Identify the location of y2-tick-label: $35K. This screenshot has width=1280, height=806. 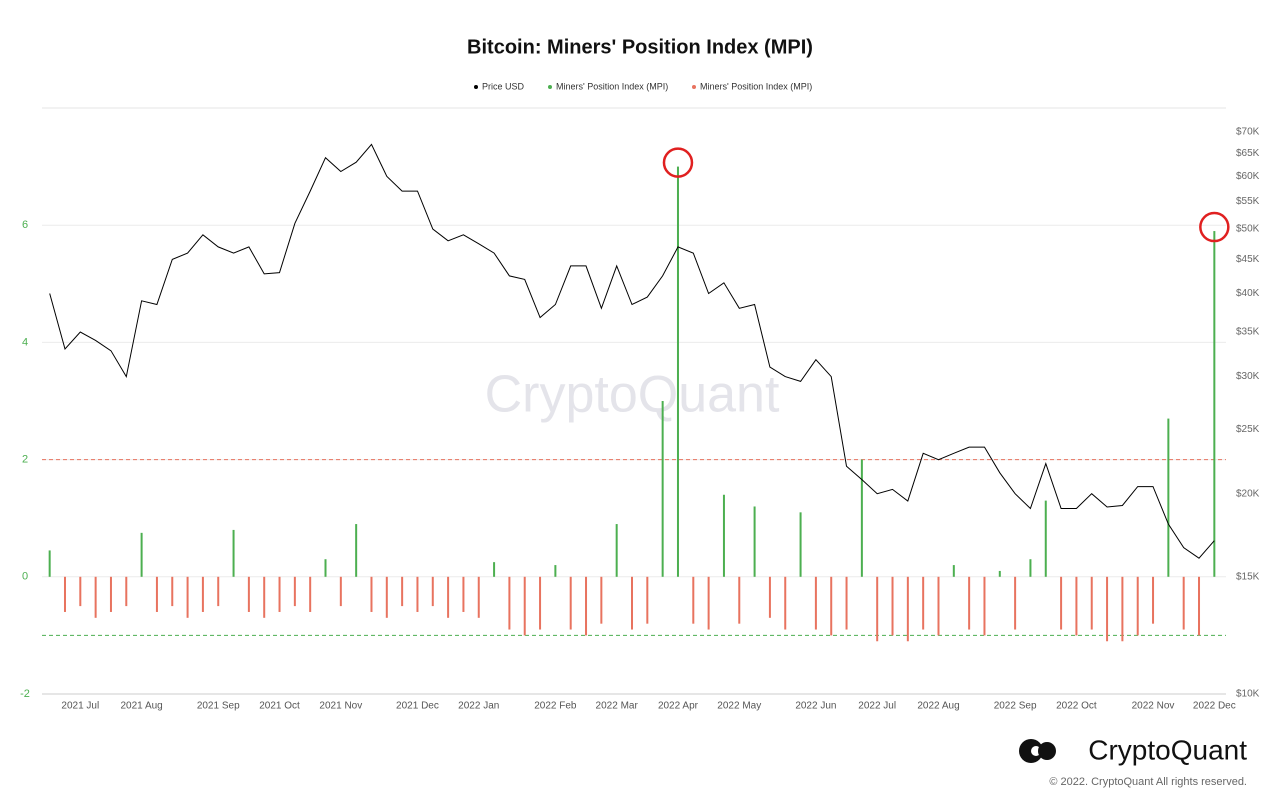
(1248, 332).